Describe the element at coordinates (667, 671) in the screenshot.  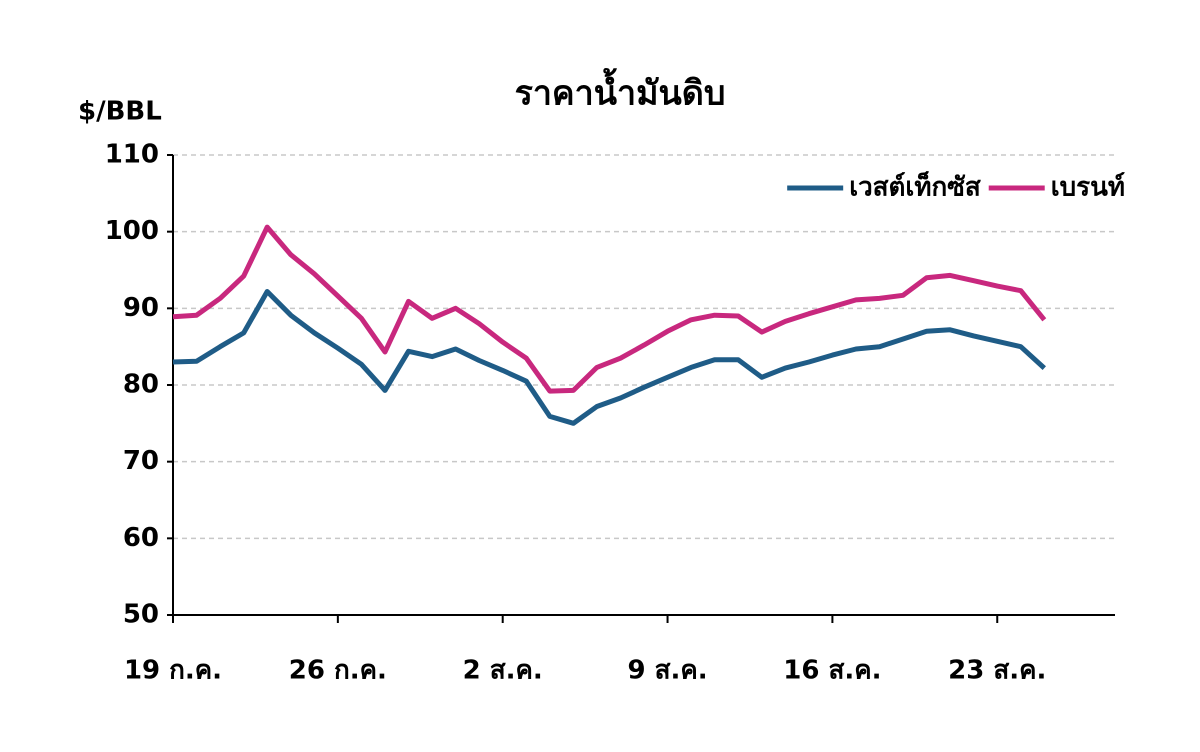
I see `x-tick-label: 9 ส.ค.` at that location.